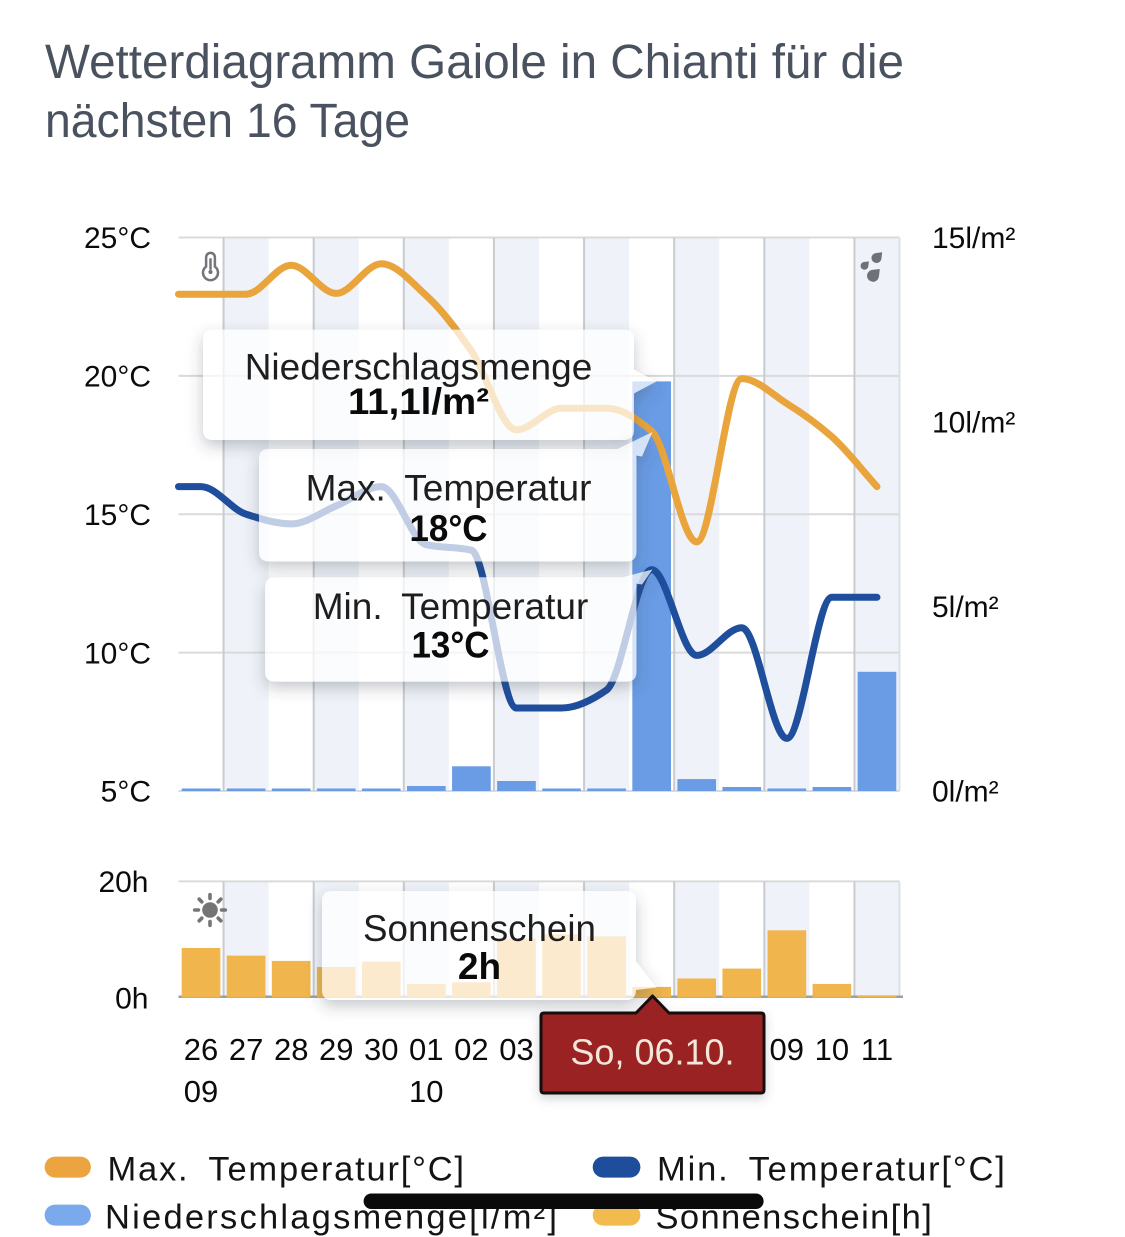 Image resolution: width=1125 pixels, height=1237 pixels. What do you see at coordinates (973, 238) in the screenshot?
I see `svg-text: 15l/m²` at bounding box center [973, 238].